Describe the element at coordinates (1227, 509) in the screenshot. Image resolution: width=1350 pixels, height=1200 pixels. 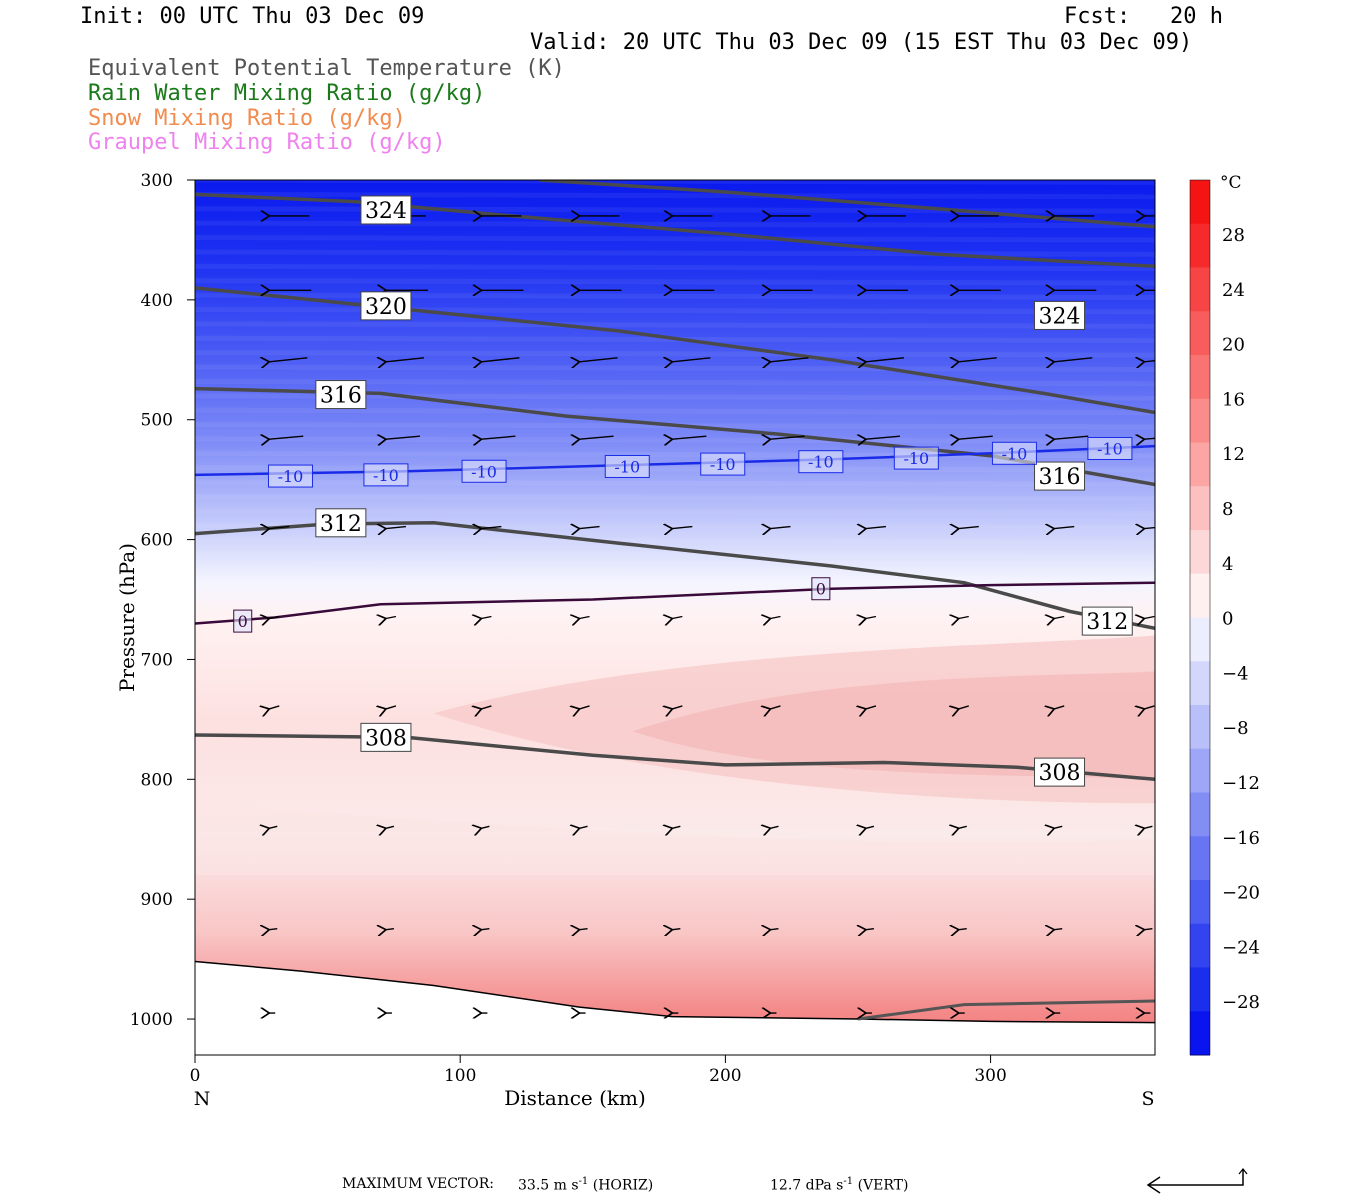
I see `colorbar-tick-label: 8` at that location.